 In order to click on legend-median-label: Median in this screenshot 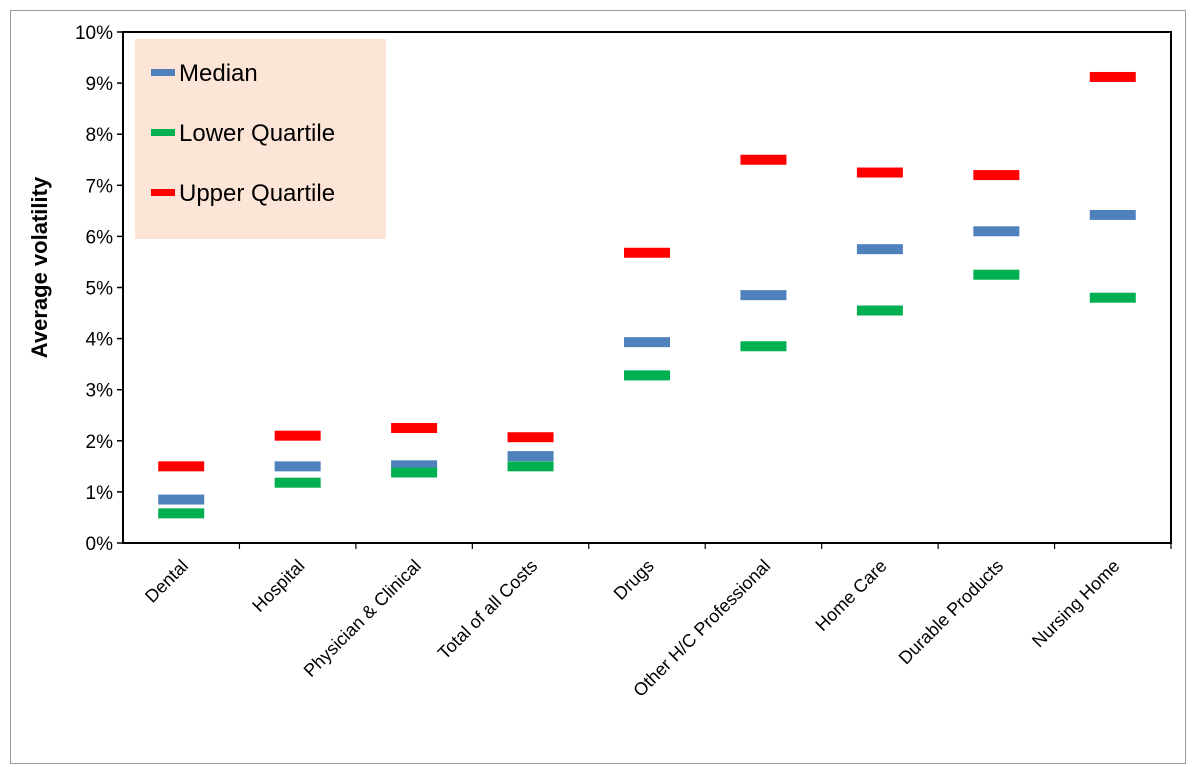, I will do `click(218, 73)`.